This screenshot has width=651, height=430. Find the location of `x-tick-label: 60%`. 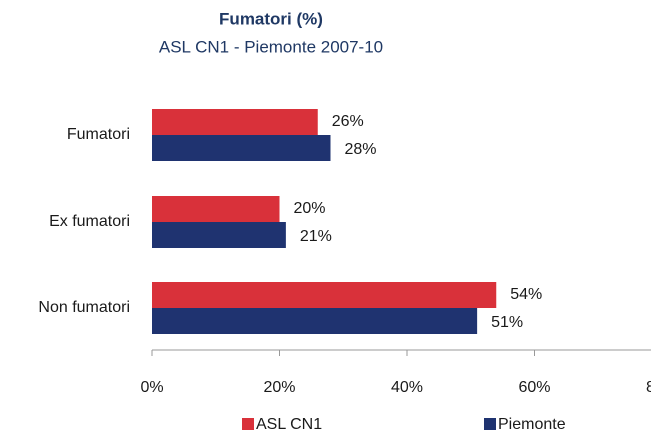

x-tick-label: 60% is located at coordinates (534, 387).